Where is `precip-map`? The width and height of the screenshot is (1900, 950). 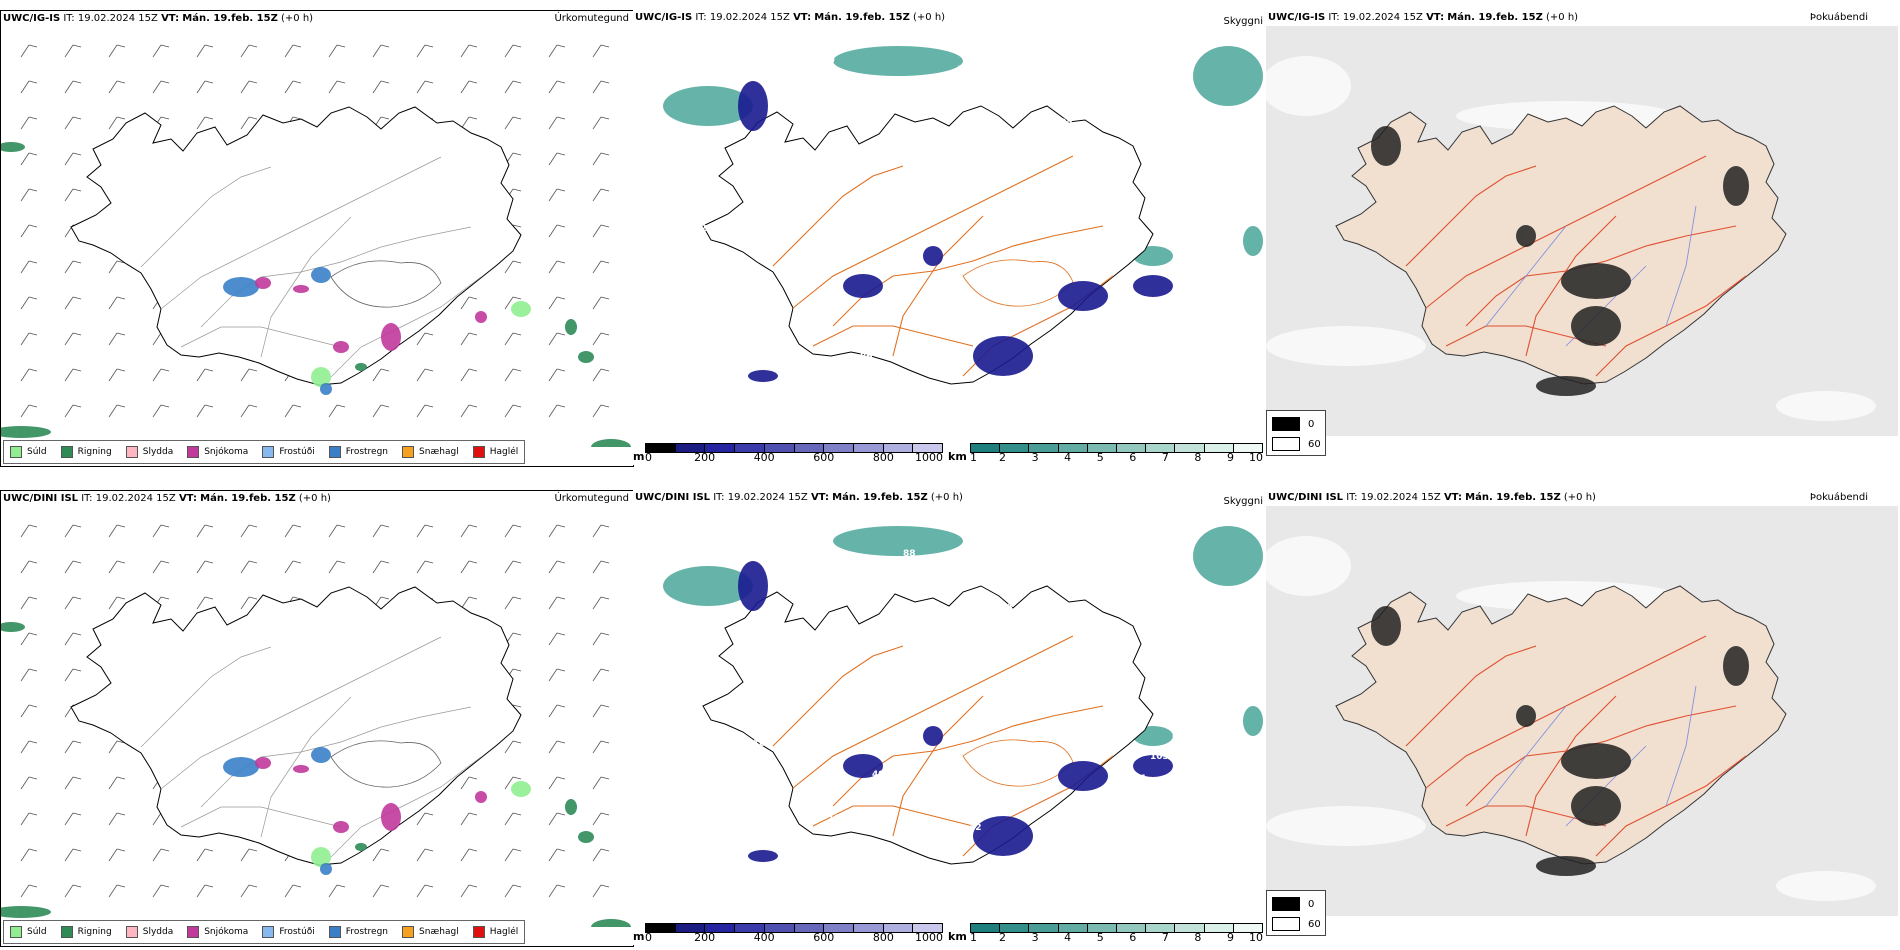 precip-map is located at coordinates (316, 725).